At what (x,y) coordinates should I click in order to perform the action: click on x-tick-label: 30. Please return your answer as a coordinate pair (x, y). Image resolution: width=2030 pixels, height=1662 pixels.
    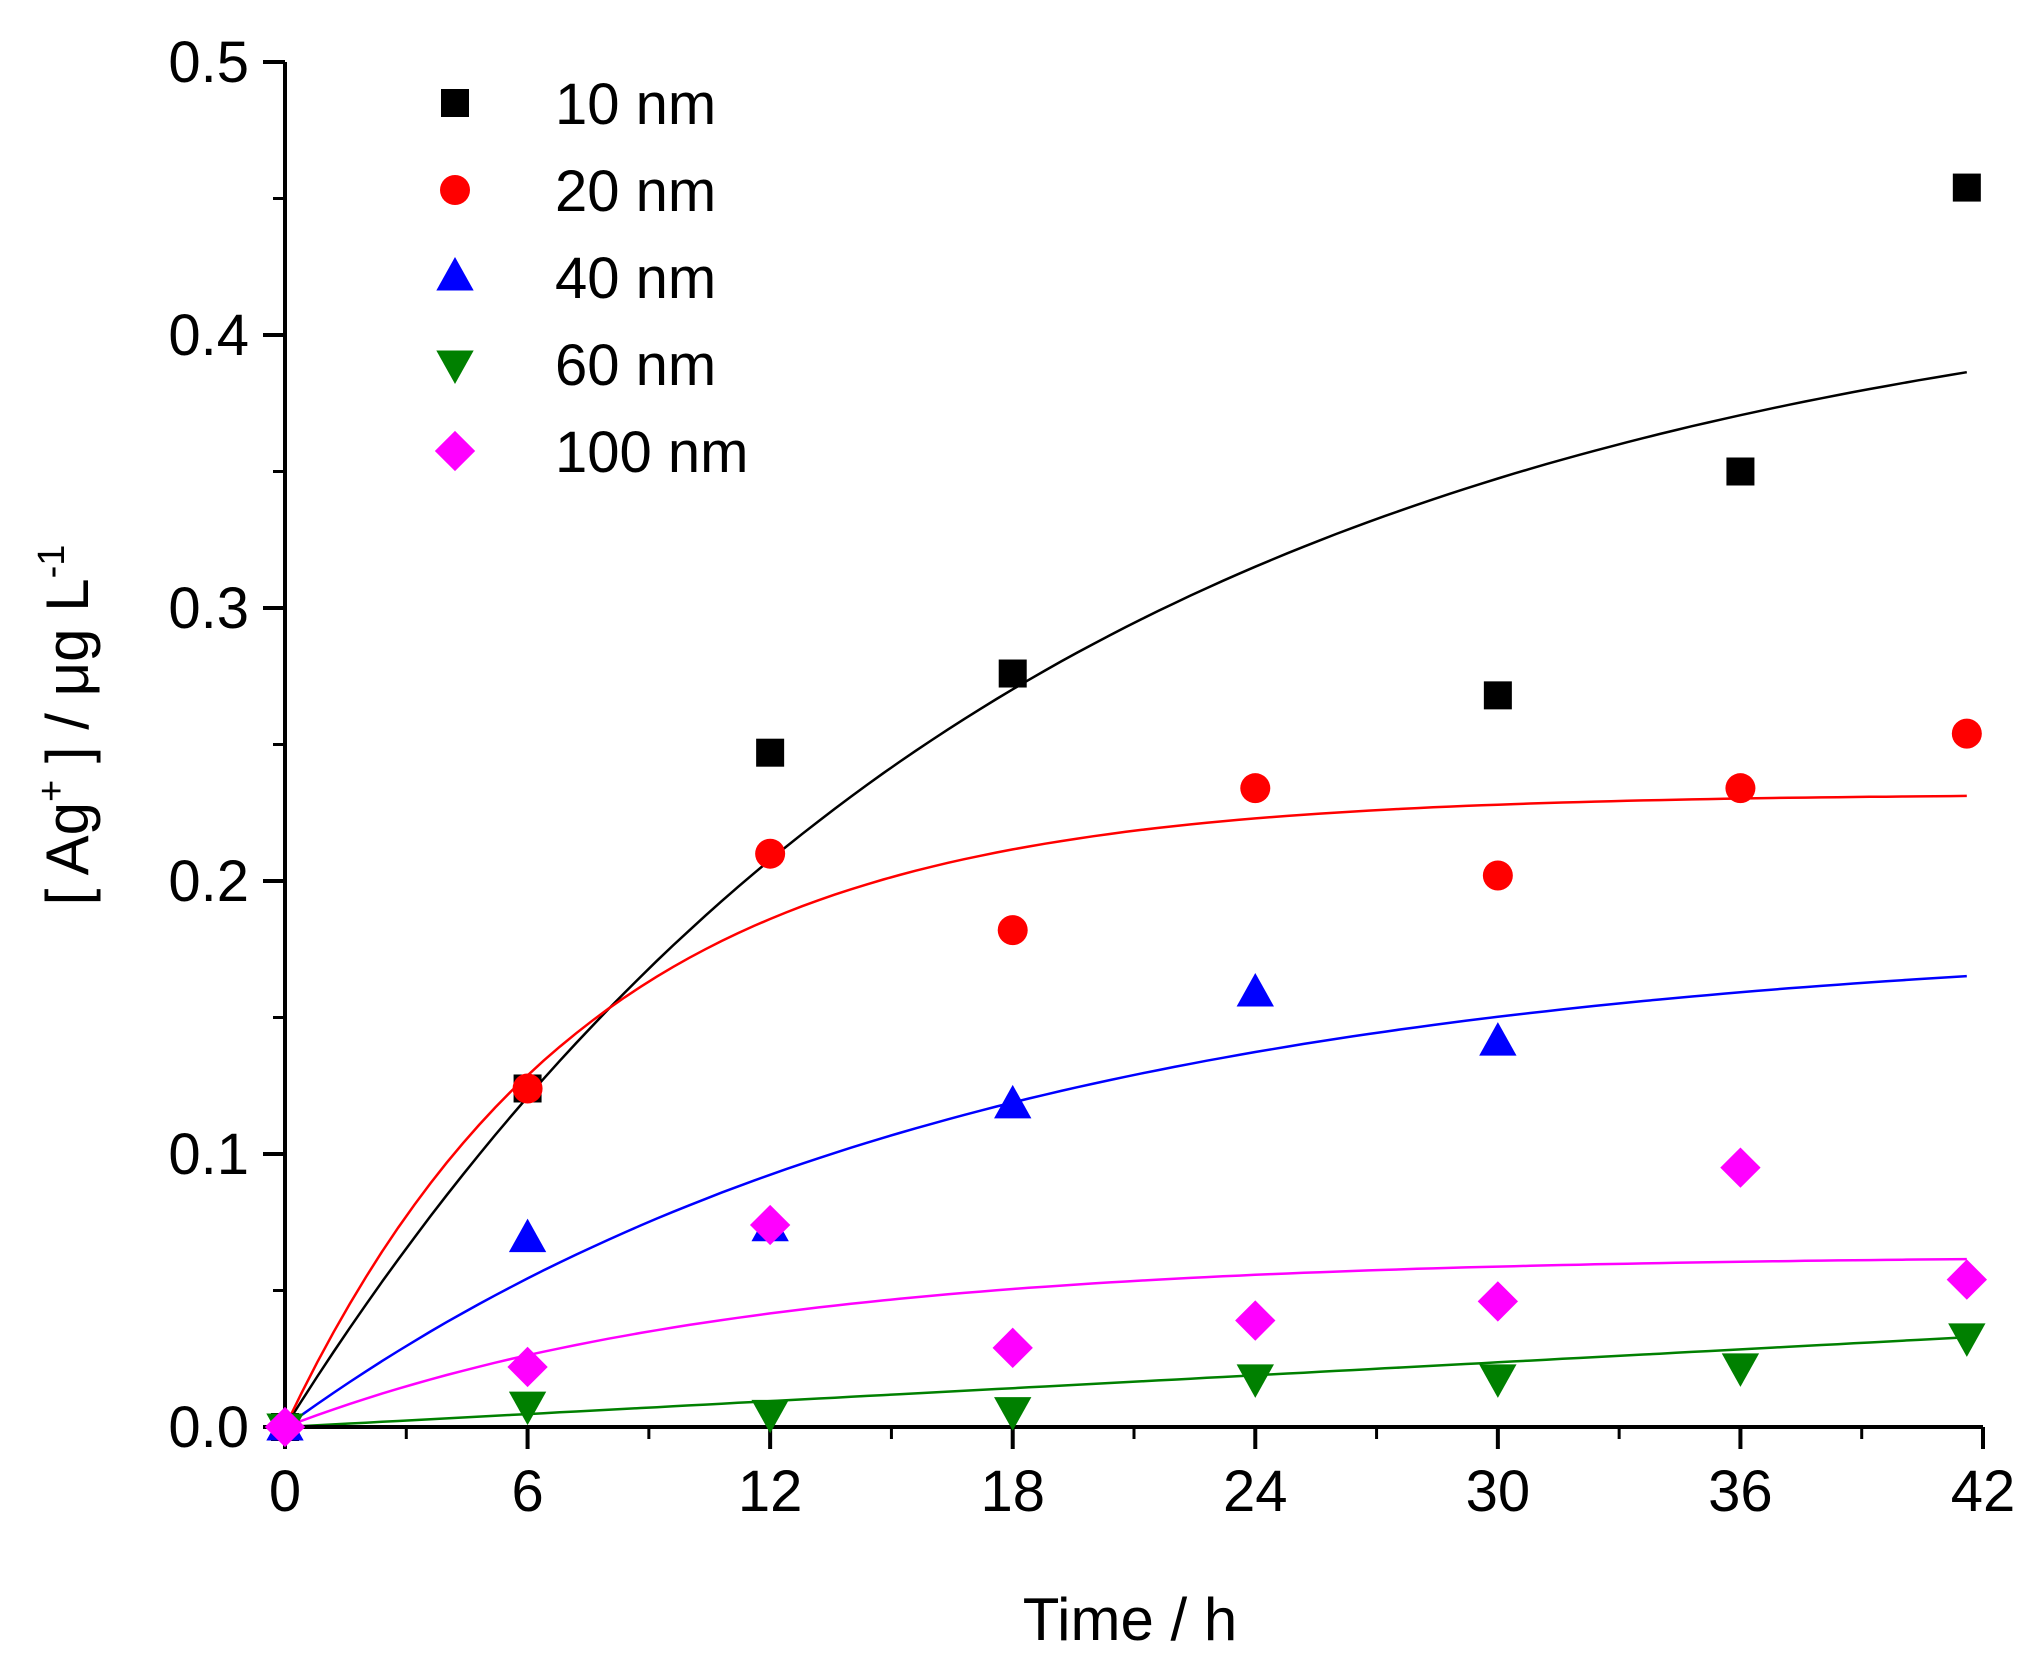
    Looking at the image, I should click on (1498, 1491).